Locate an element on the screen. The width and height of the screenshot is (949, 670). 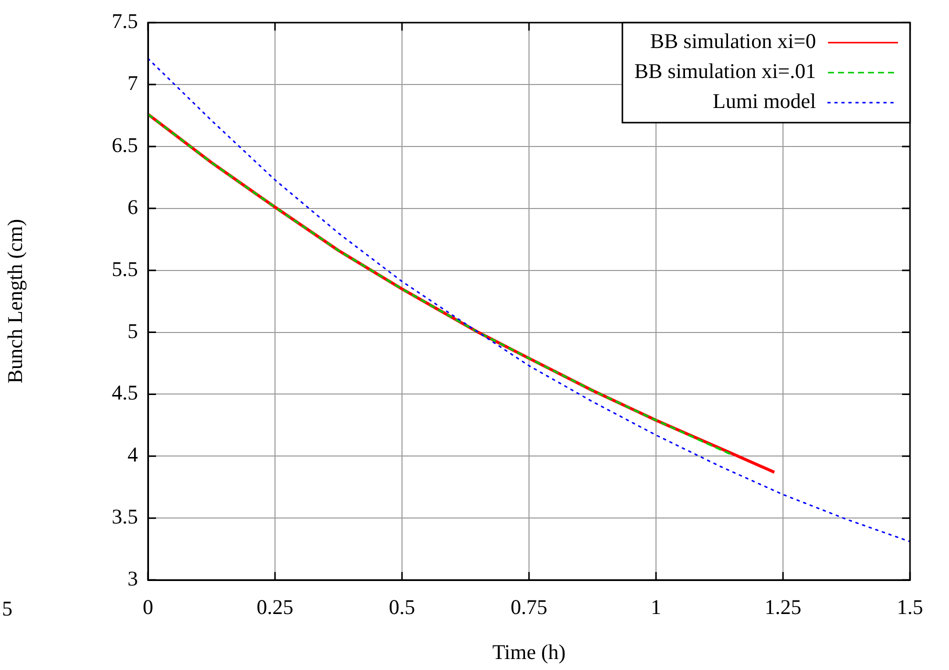
x-tick-label: 0 is located at coordinates (148, 607).